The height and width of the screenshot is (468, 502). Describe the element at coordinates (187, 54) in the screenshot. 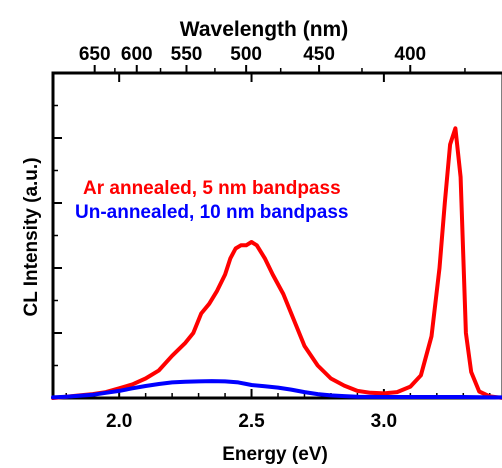

I see `top-tick-label: 550` at that location.